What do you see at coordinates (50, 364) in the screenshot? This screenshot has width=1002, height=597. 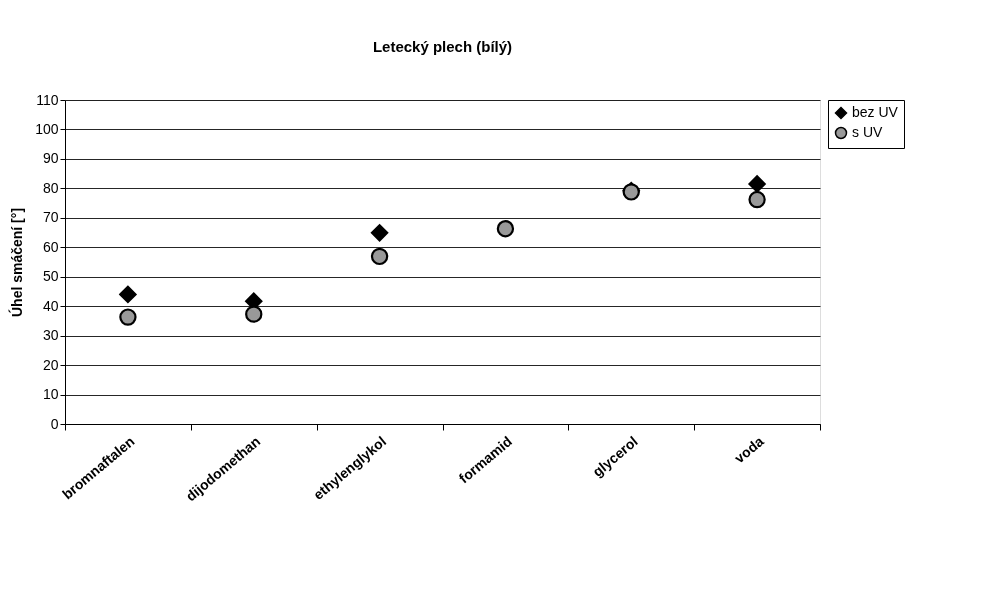 I see `y-tick-label: 20` at bounding box center [50, 364].